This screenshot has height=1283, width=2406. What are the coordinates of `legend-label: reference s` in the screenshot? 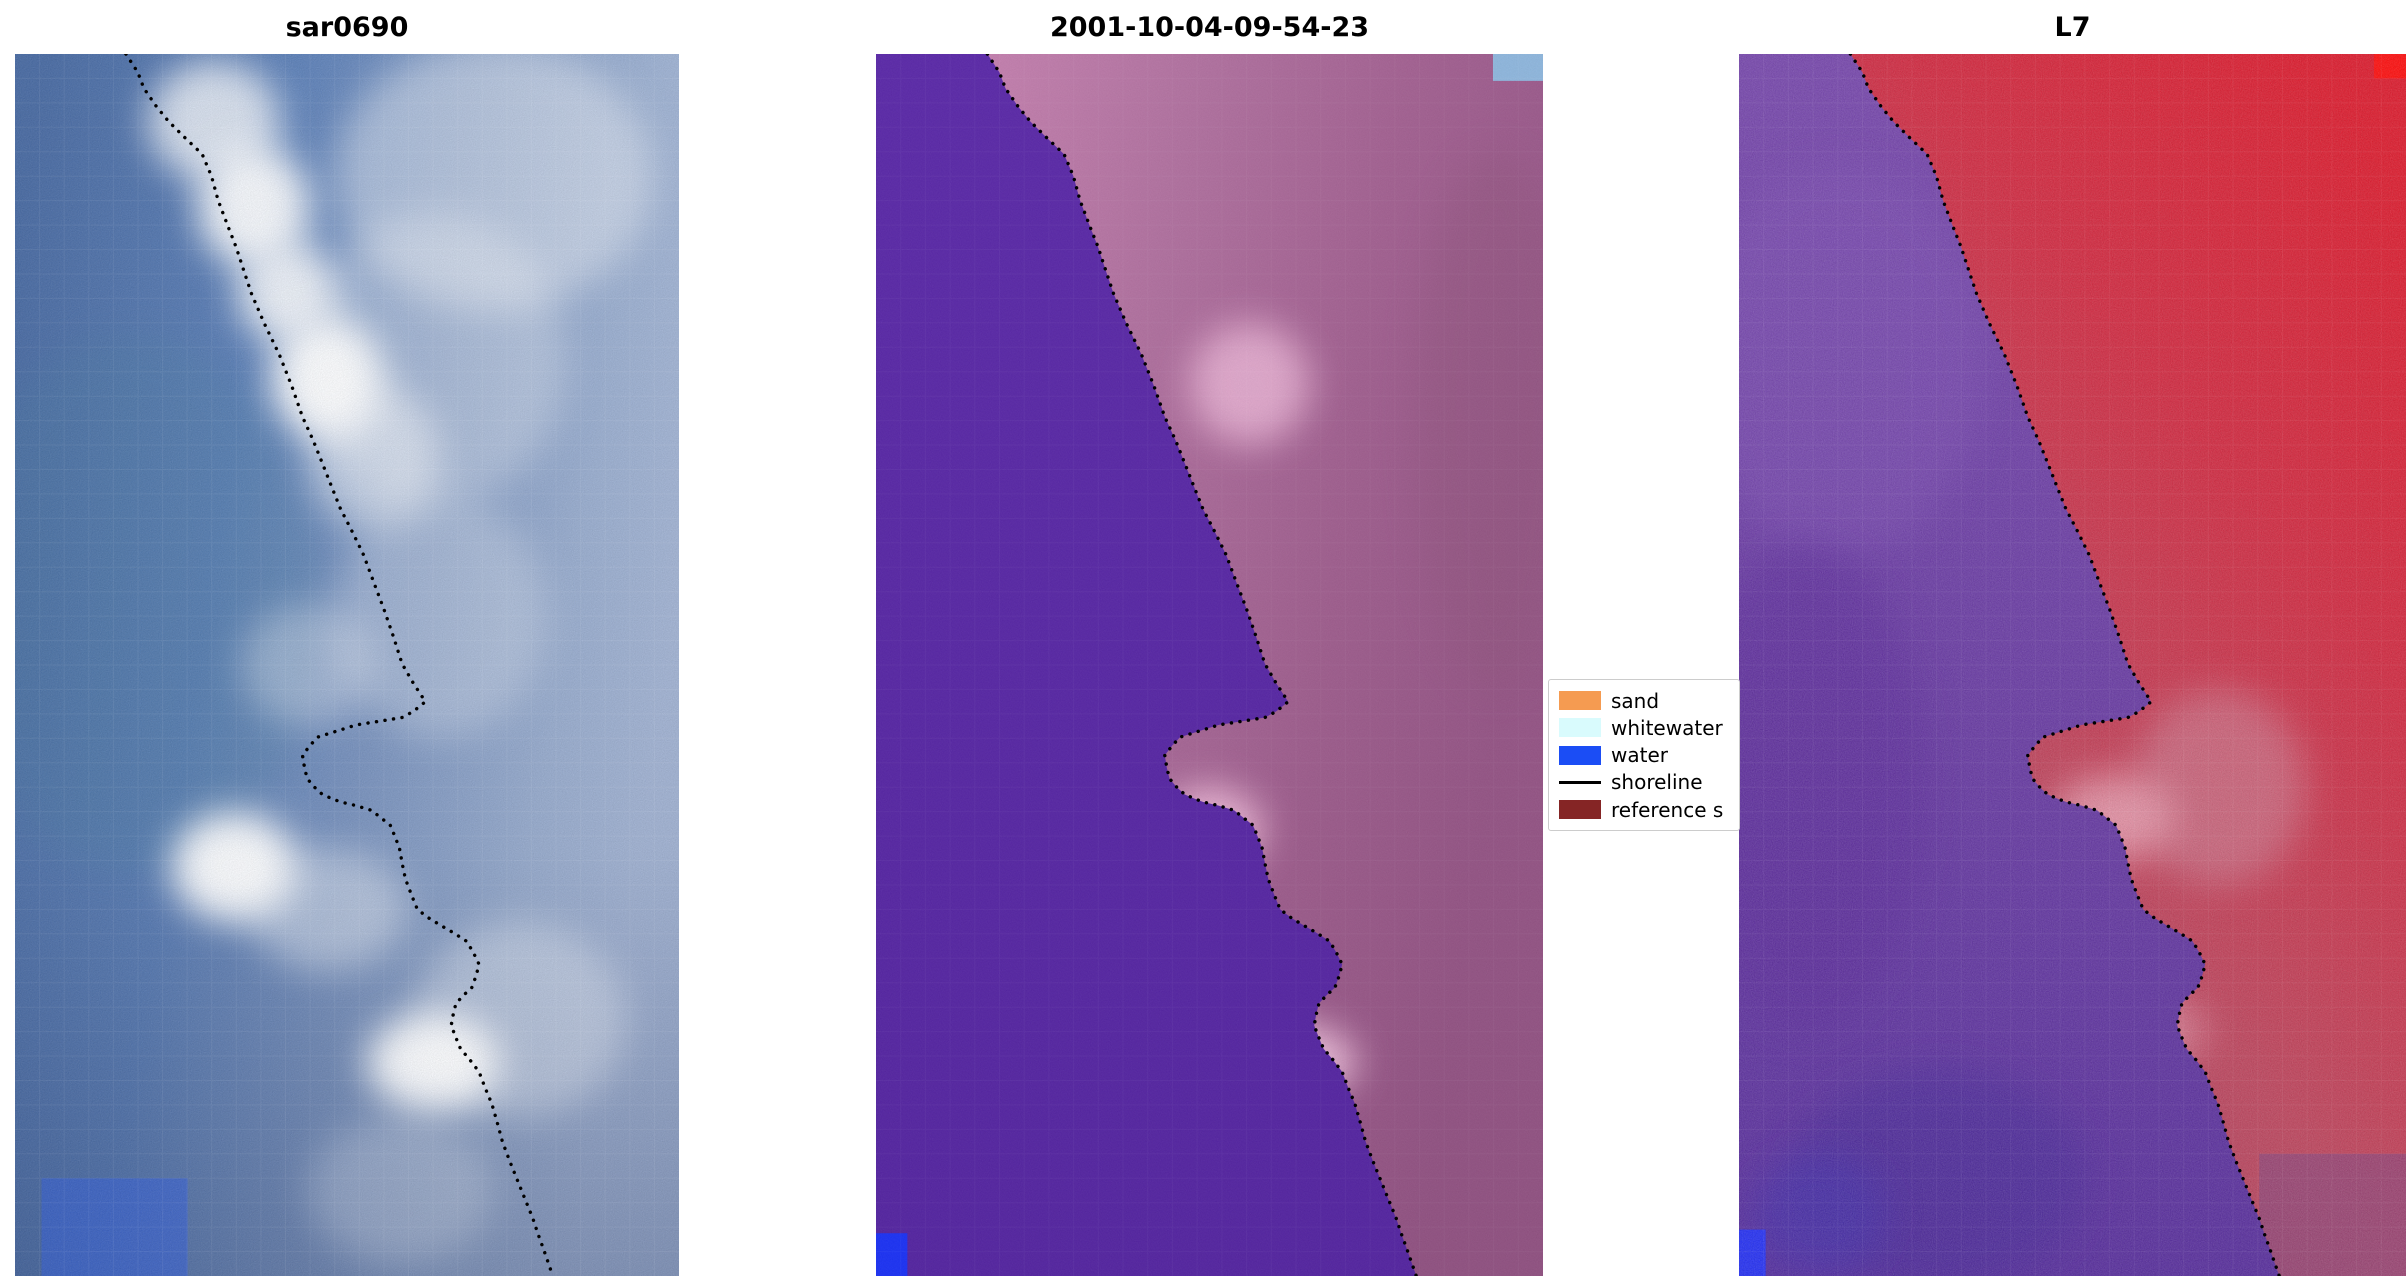 It's located at (1667, 809).